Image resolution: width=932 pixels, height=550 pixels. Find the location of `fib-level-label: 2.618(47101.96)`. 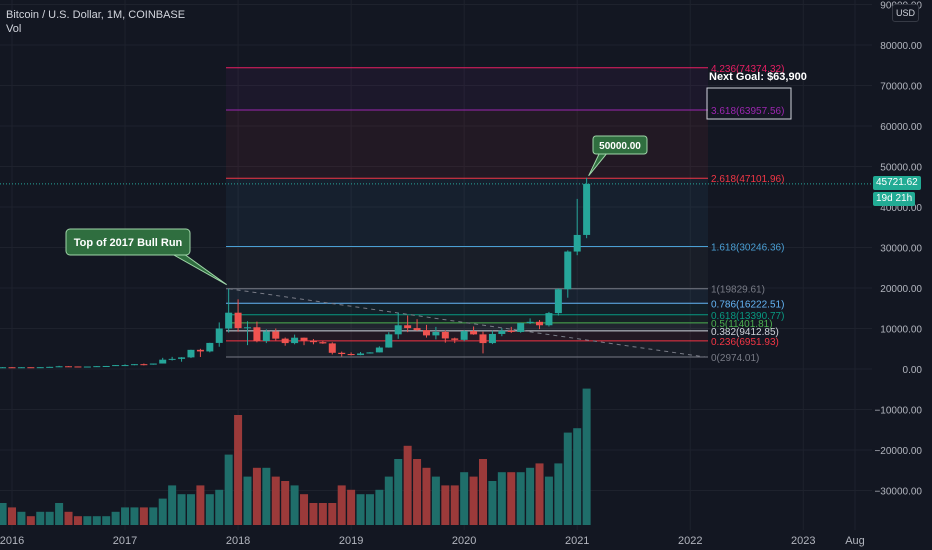

fib-level-label: 2.618(47101.96) is located at coordinates (747, 179).